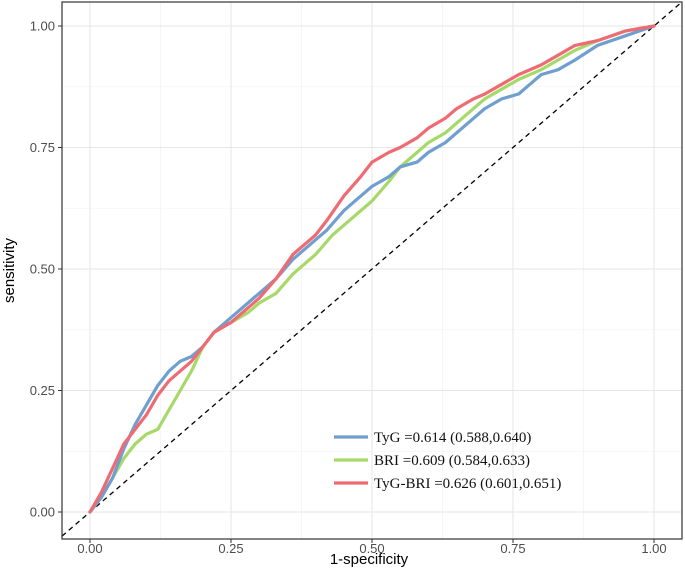 The image size is (685, 569). Describe the element at coordinates (42, 26) in the screenshot. I see `y-tick-label: 1.00` at that location.